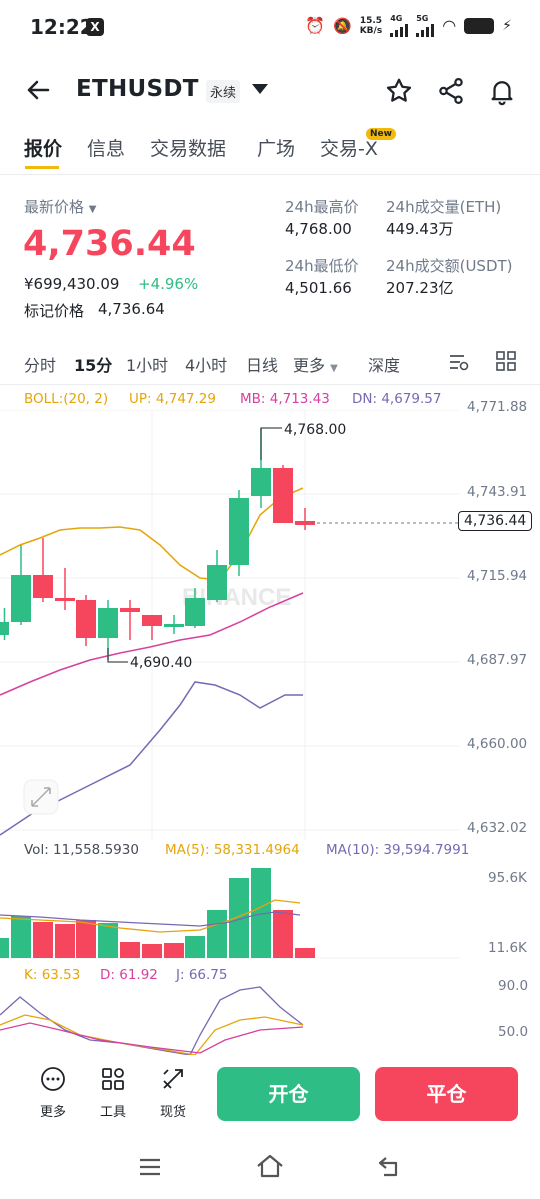  What do you see at coordinates (41, 797) in the screenshot?
I see `expand-chart-icon` at bounding box center [41, 797].